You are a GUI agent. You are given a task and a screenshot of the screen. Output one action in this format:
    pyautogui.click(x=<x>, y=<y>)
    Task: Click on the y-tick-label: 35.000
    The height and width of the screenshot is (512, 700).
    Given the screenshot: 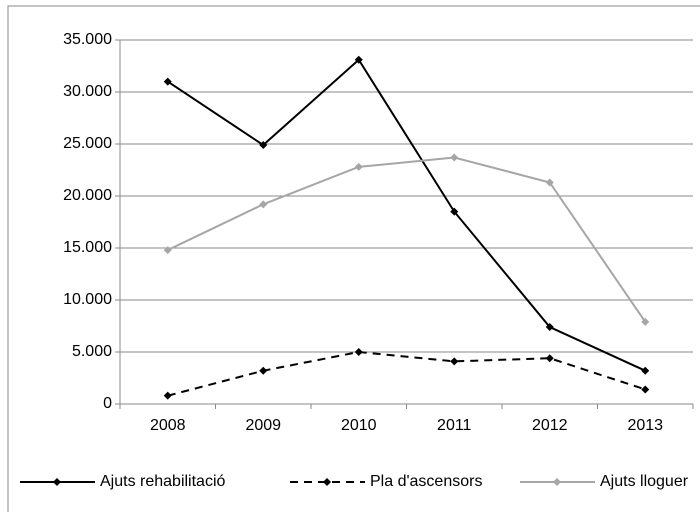 What is the action you would take?
    pyautogui.click(x=87, y=39)
    